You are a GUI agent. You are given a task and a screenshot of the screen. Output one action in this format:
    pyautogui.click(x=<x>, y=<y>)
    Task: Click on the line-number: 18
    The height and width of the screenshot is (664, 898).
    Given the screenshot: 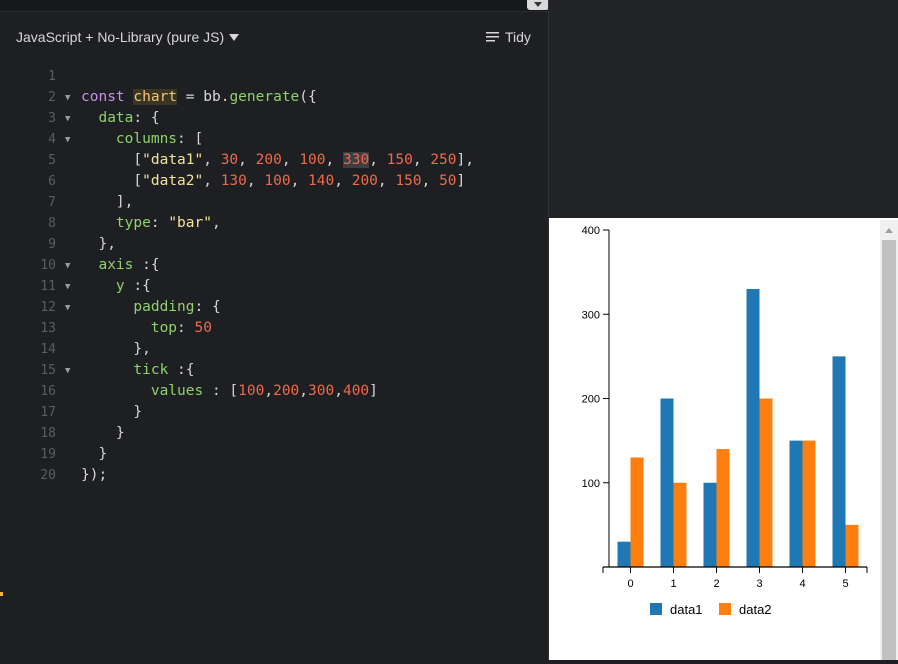 What is the action you would take?
    pyautogui.click(x=48, y=433)
    